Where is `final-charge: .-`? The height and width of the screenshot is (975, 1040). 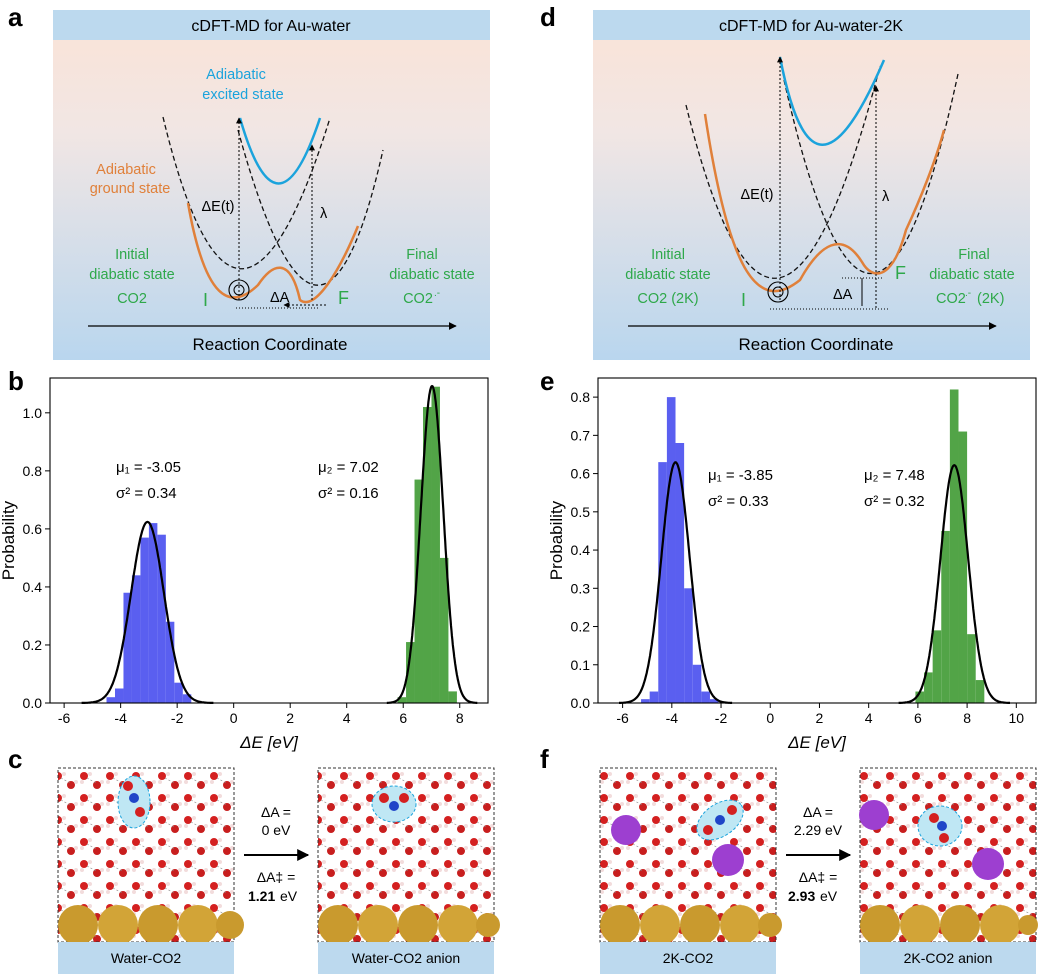
final-charge: .- is located at coordinates (968, 293).